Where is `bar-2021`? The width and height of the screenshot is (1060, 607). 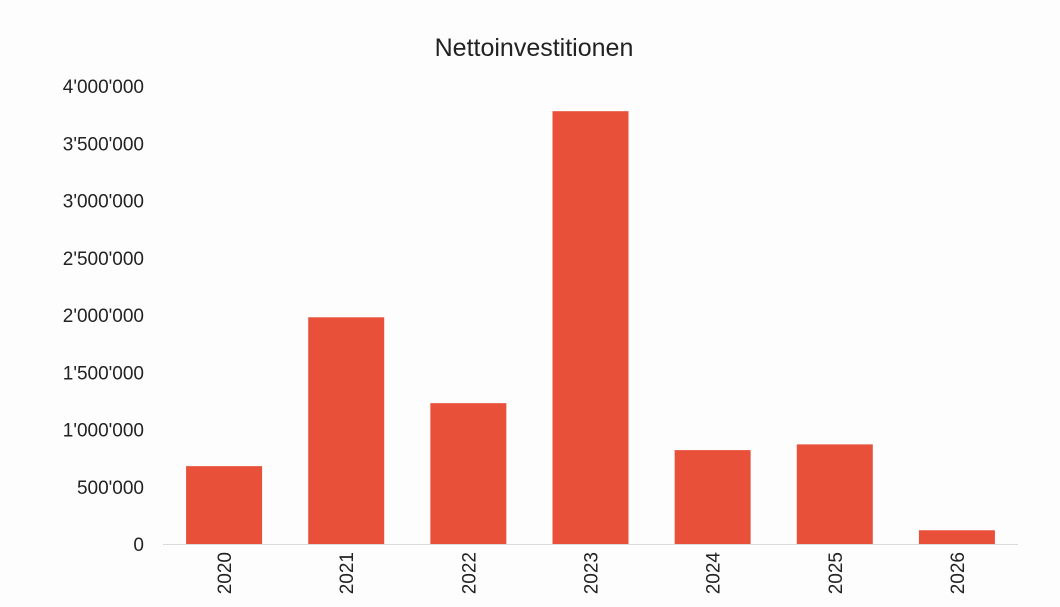 bar-2021 is located at coordinates (346, 430).